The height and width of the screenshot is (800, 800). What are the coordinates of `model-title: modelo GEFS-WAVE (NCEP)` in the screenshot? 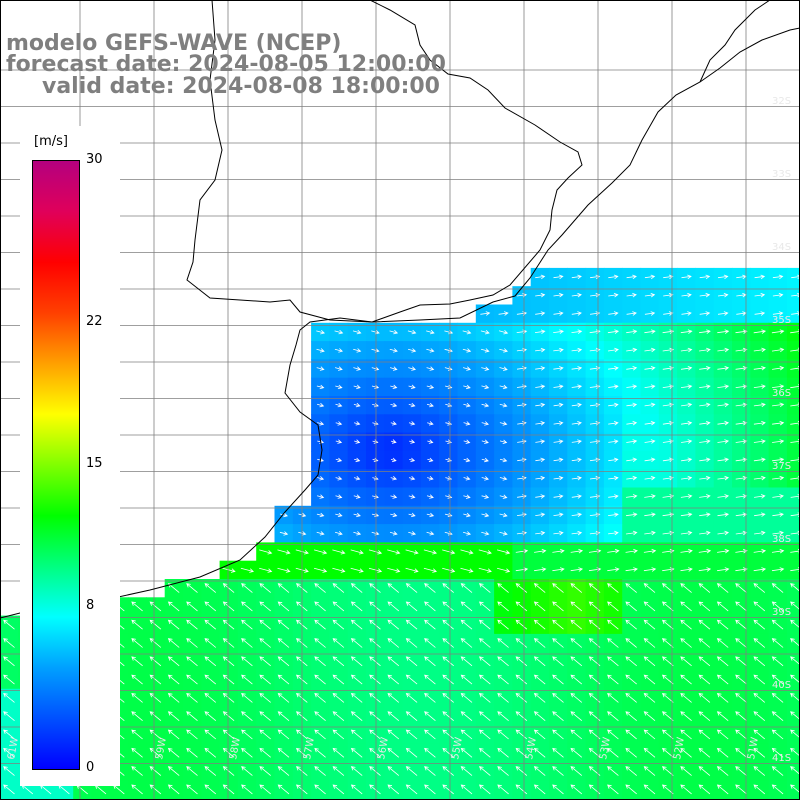 It's located at (174, 43).